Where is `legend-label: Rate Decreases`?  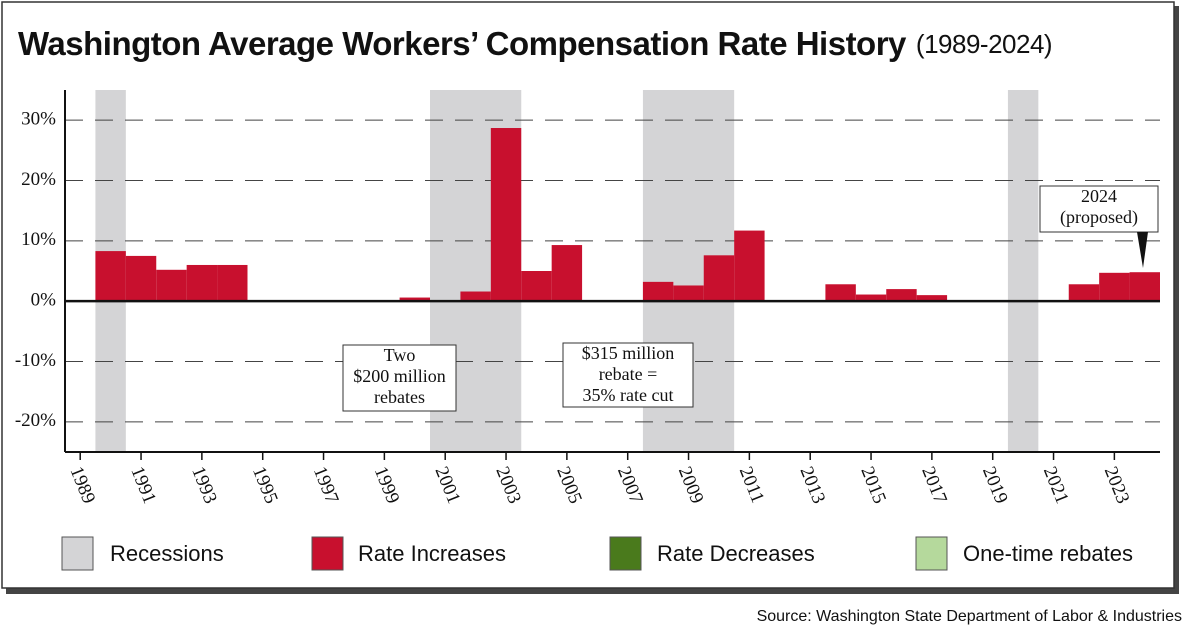 legend-label: Rate Decreases is located at coordinates (736, 553).